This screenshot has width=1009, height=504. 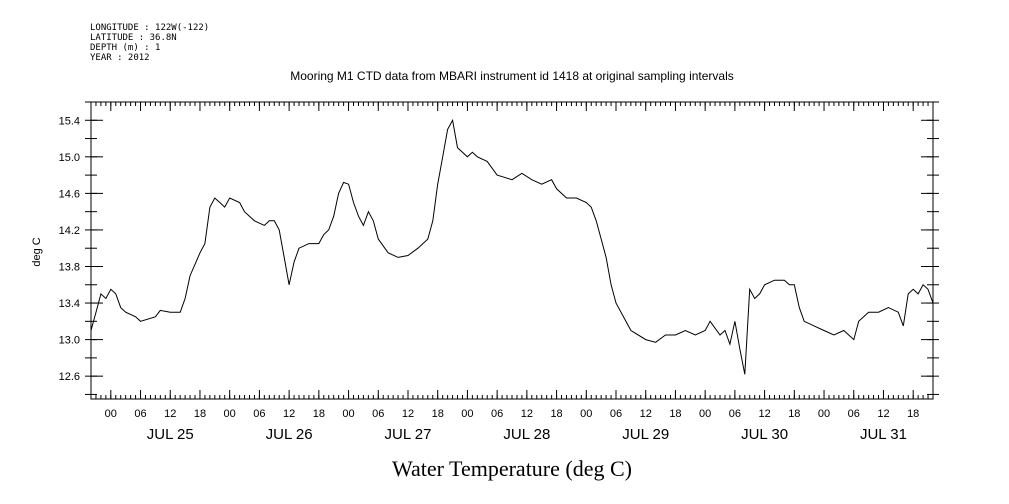 I want to click on header-depth: DEPTH (m) : 1, so click(x=125, y=48).